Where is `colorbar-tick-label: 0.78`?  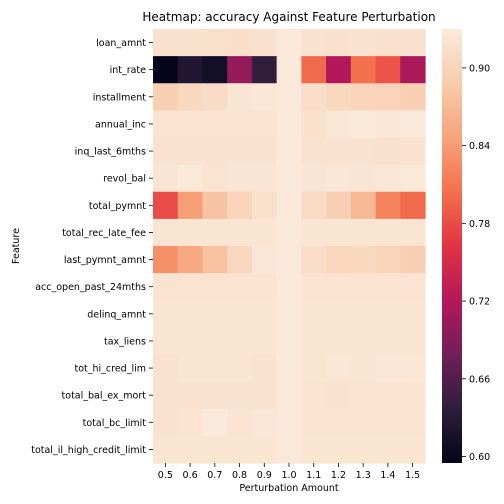 colorbar-tick-label: 0.78 is located at coordinates (479, 224).